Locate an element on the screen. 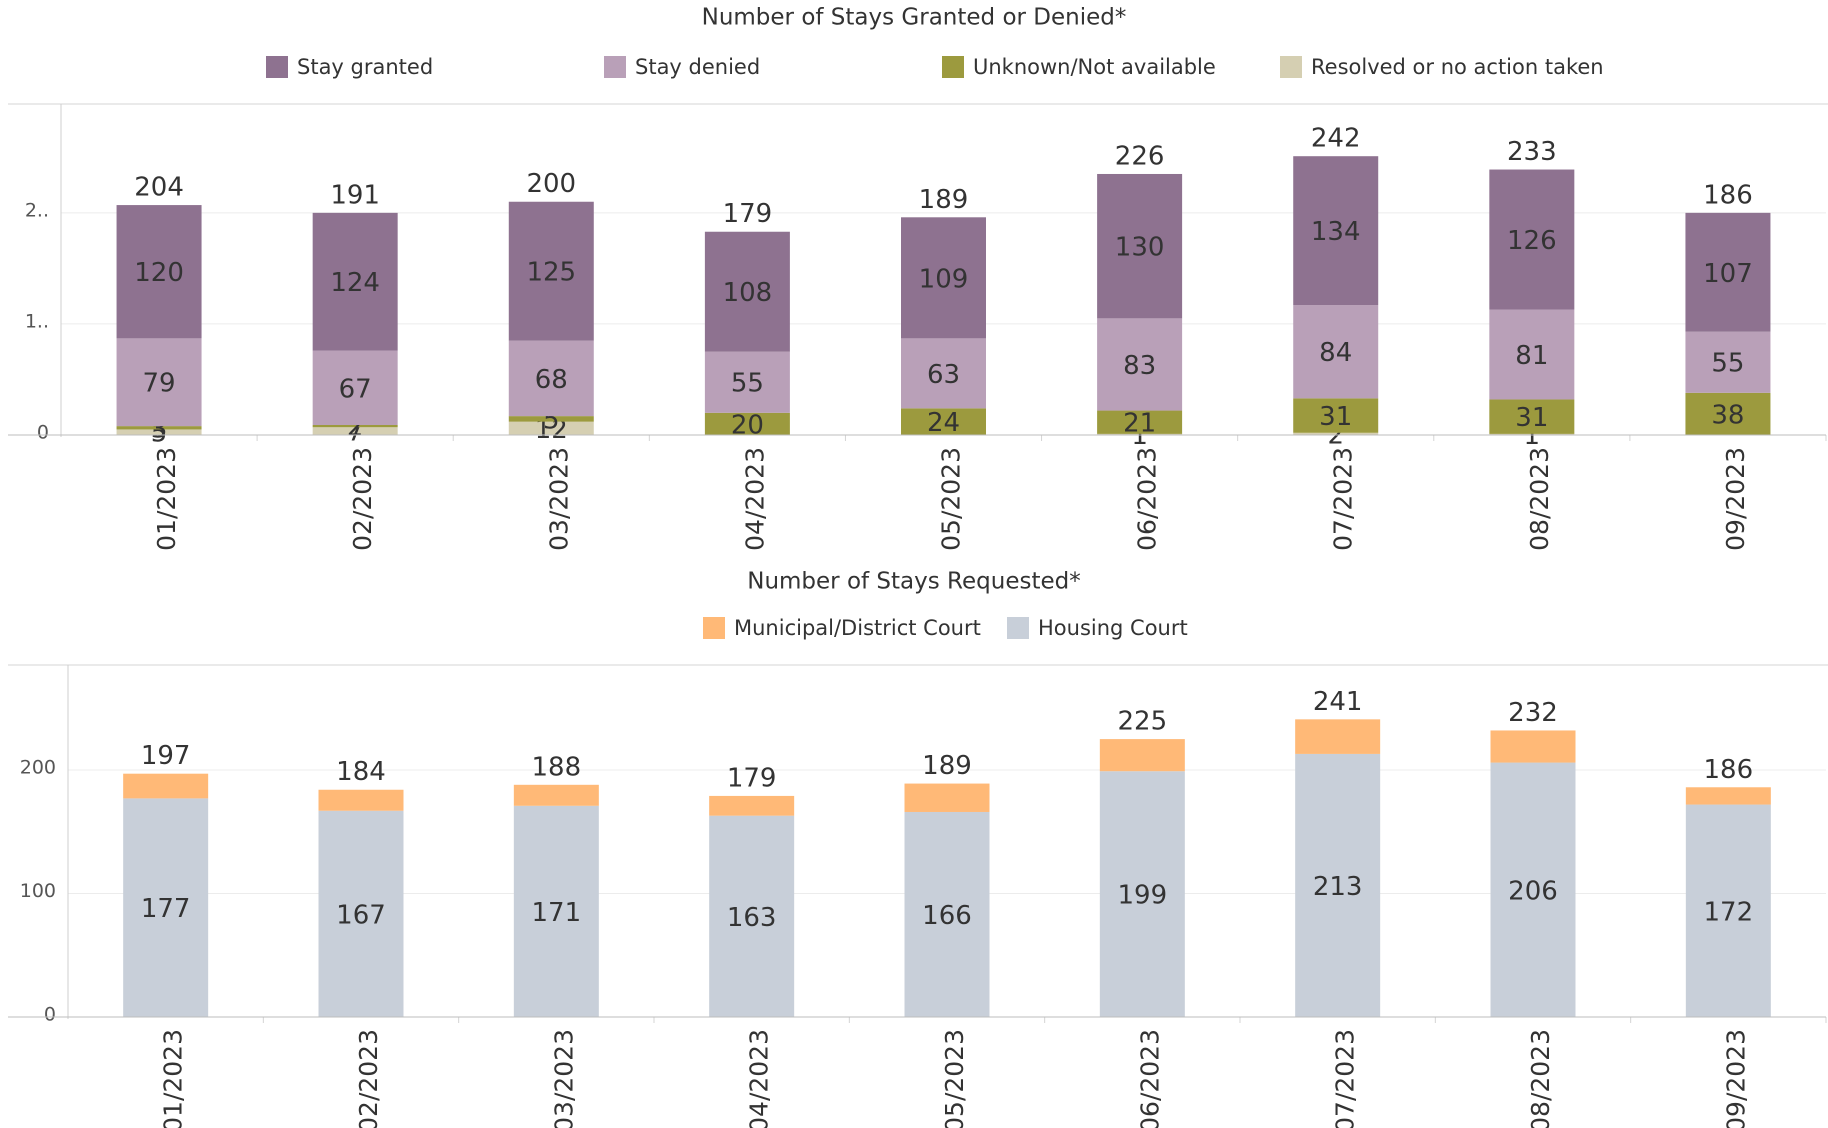  y-tick-label: 0 is located at coordinates (50, 1015).